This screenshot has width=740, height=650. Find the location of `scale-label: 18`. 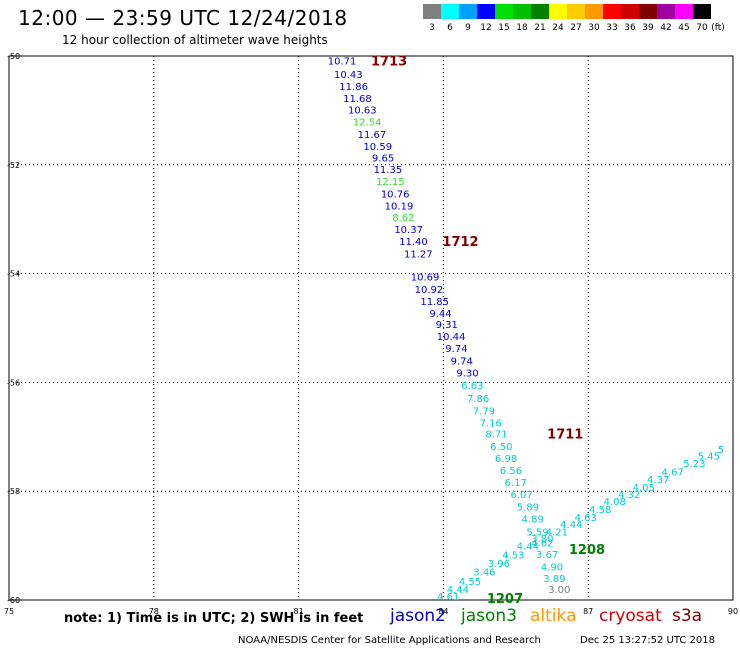

scale-label: 18 is located at coordinates (522, 28).